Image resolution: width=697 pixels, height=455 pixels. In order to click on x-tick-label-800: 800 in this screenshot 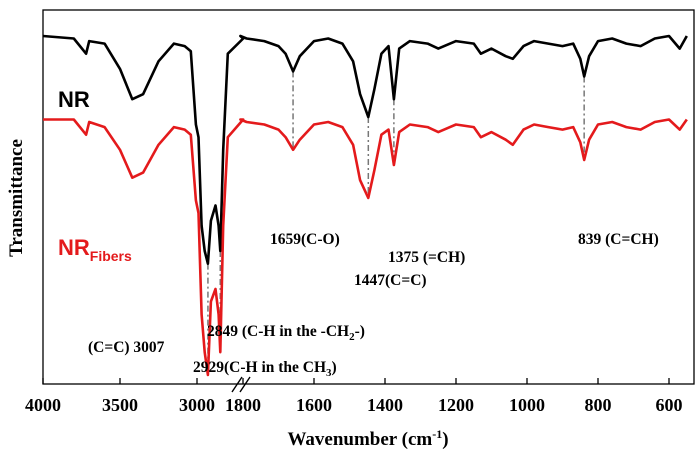, I will do `click(598, 405)`.